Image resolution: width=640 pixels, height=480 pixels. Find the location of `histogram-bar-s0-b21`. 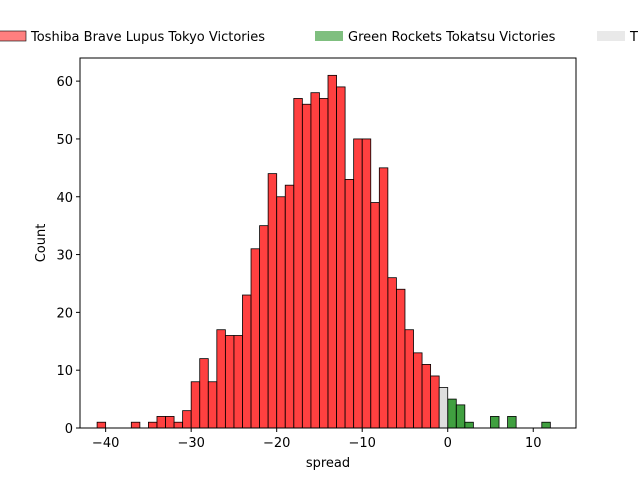

histogram-bar-s0-b21 is located at coordinates (315, 260).